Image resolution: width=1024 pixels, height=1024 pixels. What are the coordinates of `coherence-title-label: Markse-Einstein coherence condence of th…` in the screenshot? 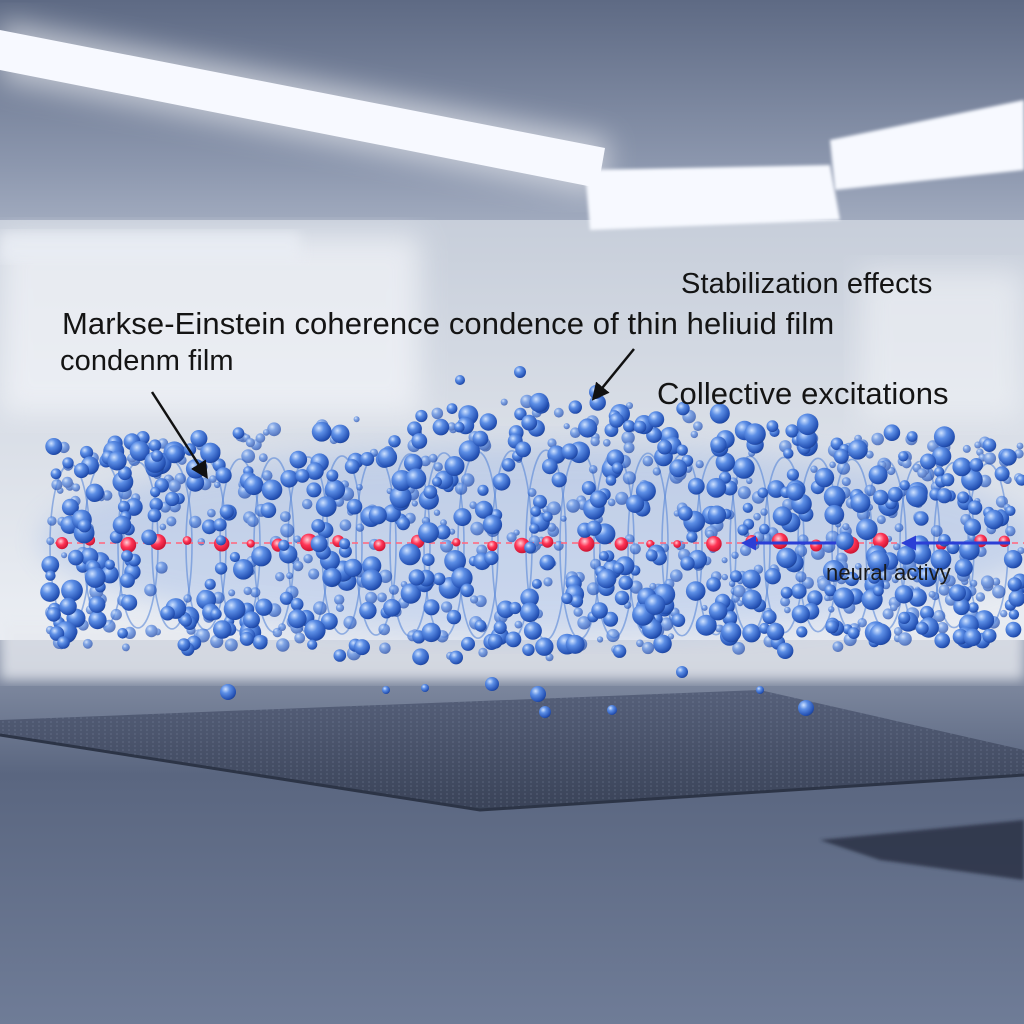 It's located at (448, 323).